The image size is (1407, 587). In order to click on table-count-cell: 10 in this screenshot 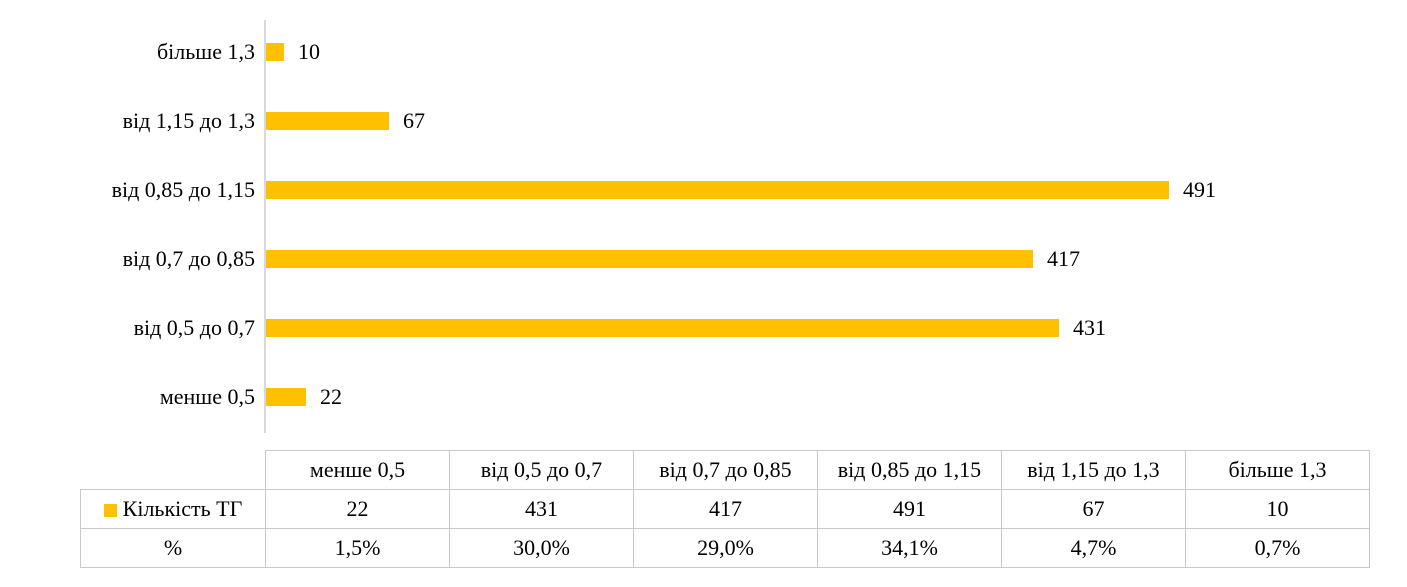, I will do `click(1277, 509)`.